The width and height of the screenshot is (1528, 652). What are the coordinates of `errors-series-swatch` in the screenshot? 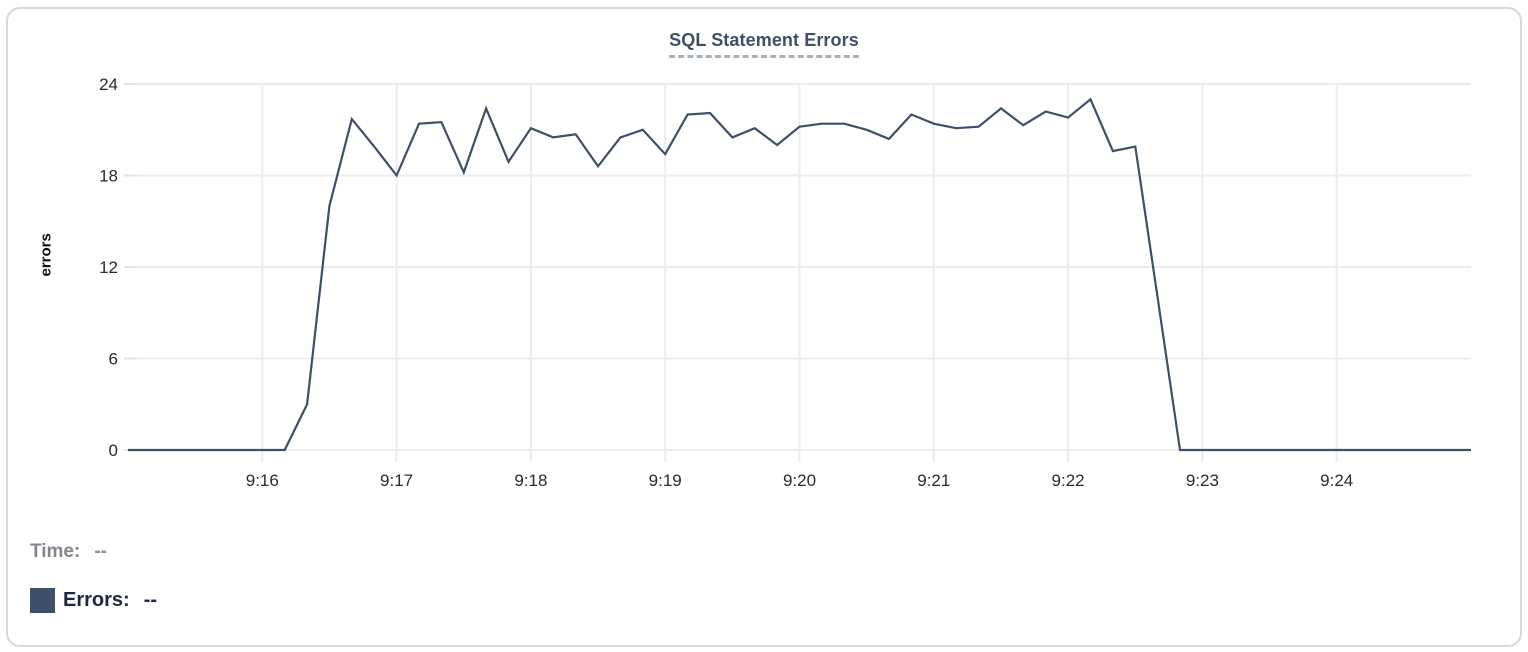 It's located at (42, 600).